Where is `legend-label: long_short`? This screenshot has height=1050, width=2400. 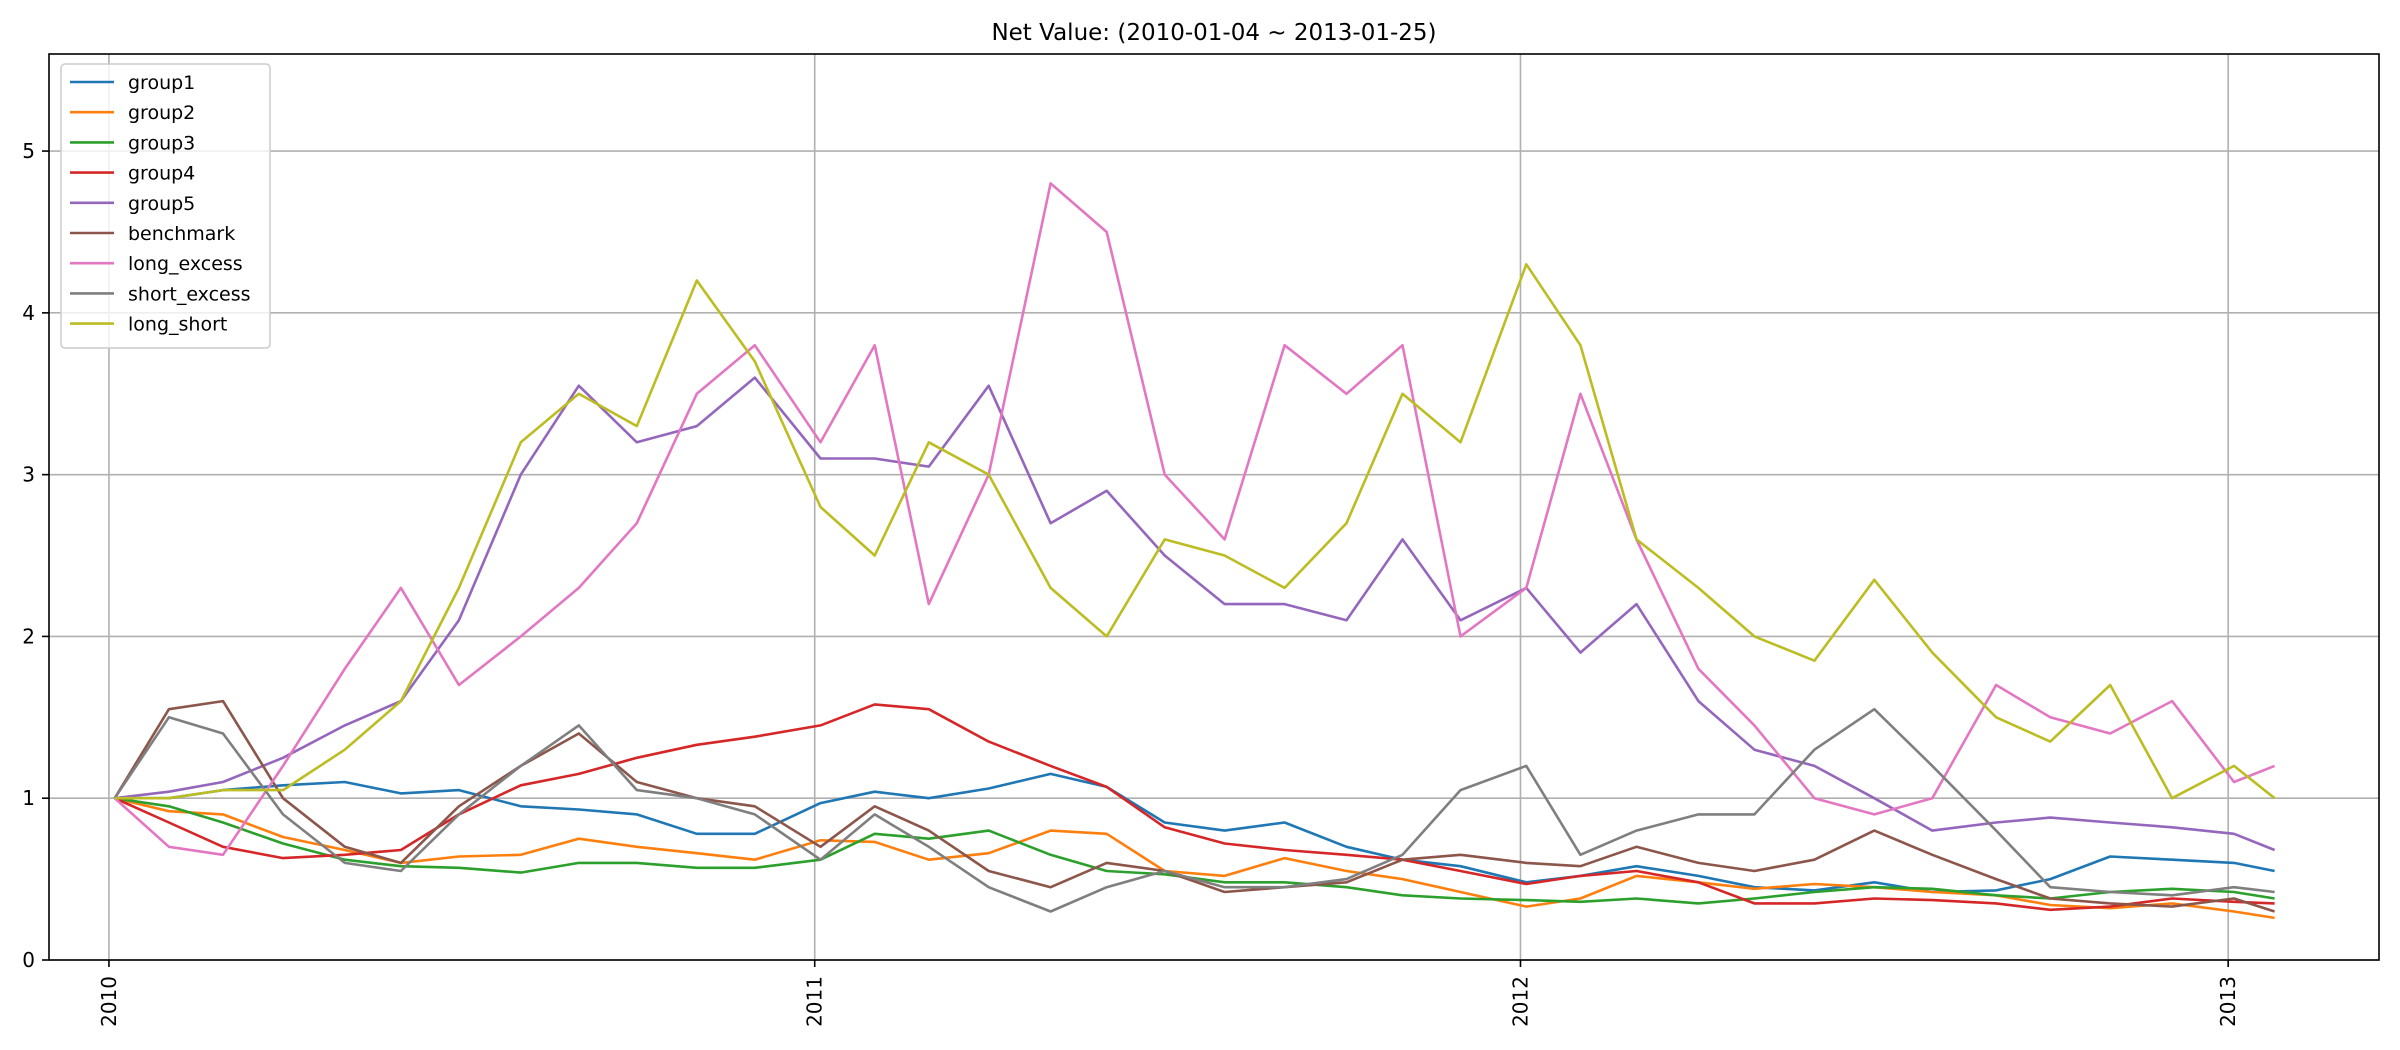
legend-label: long_short is located at coordinates (177, 325).